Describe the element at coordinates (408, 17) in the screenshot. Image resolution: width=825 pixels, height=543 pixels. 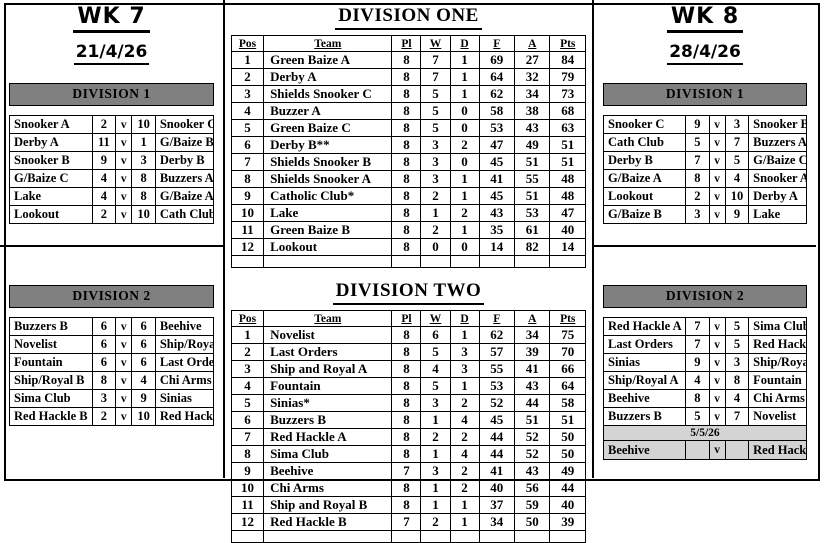
I see `division-one-title: DIVISION ONE` at that location.